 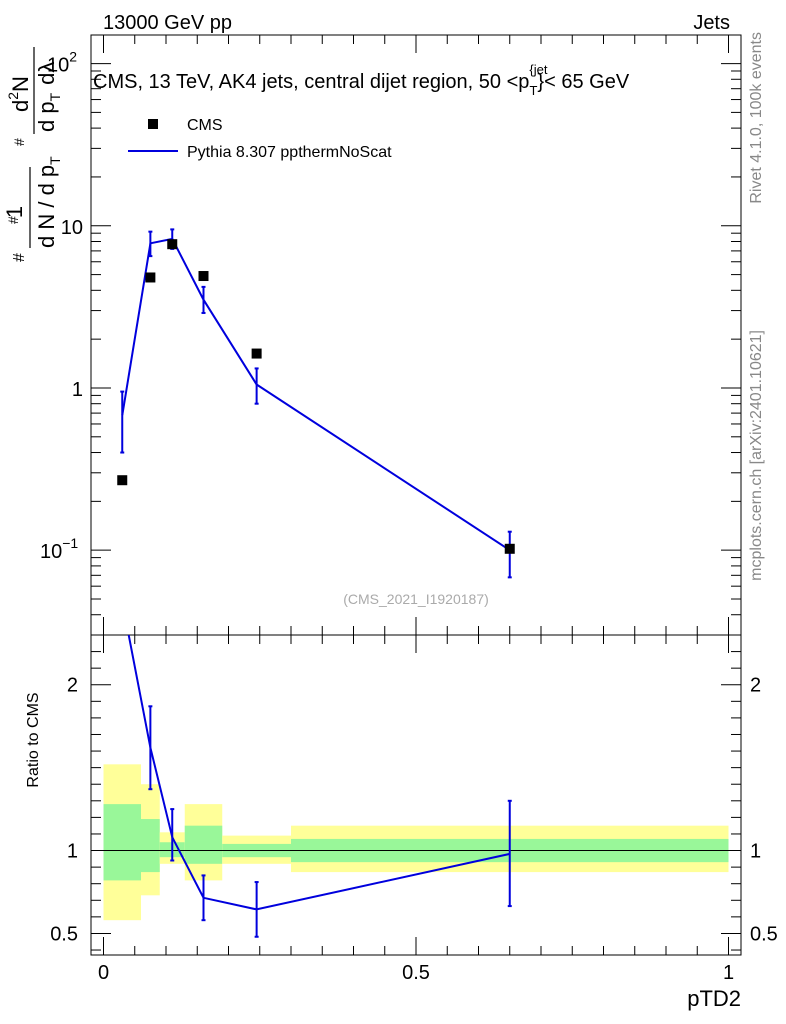 What do you see at coordinates (416, 599) in the screenshot?
I see `analysis-watermark: (CMS_2021_I1920187)` at bounding box center [416, 599].